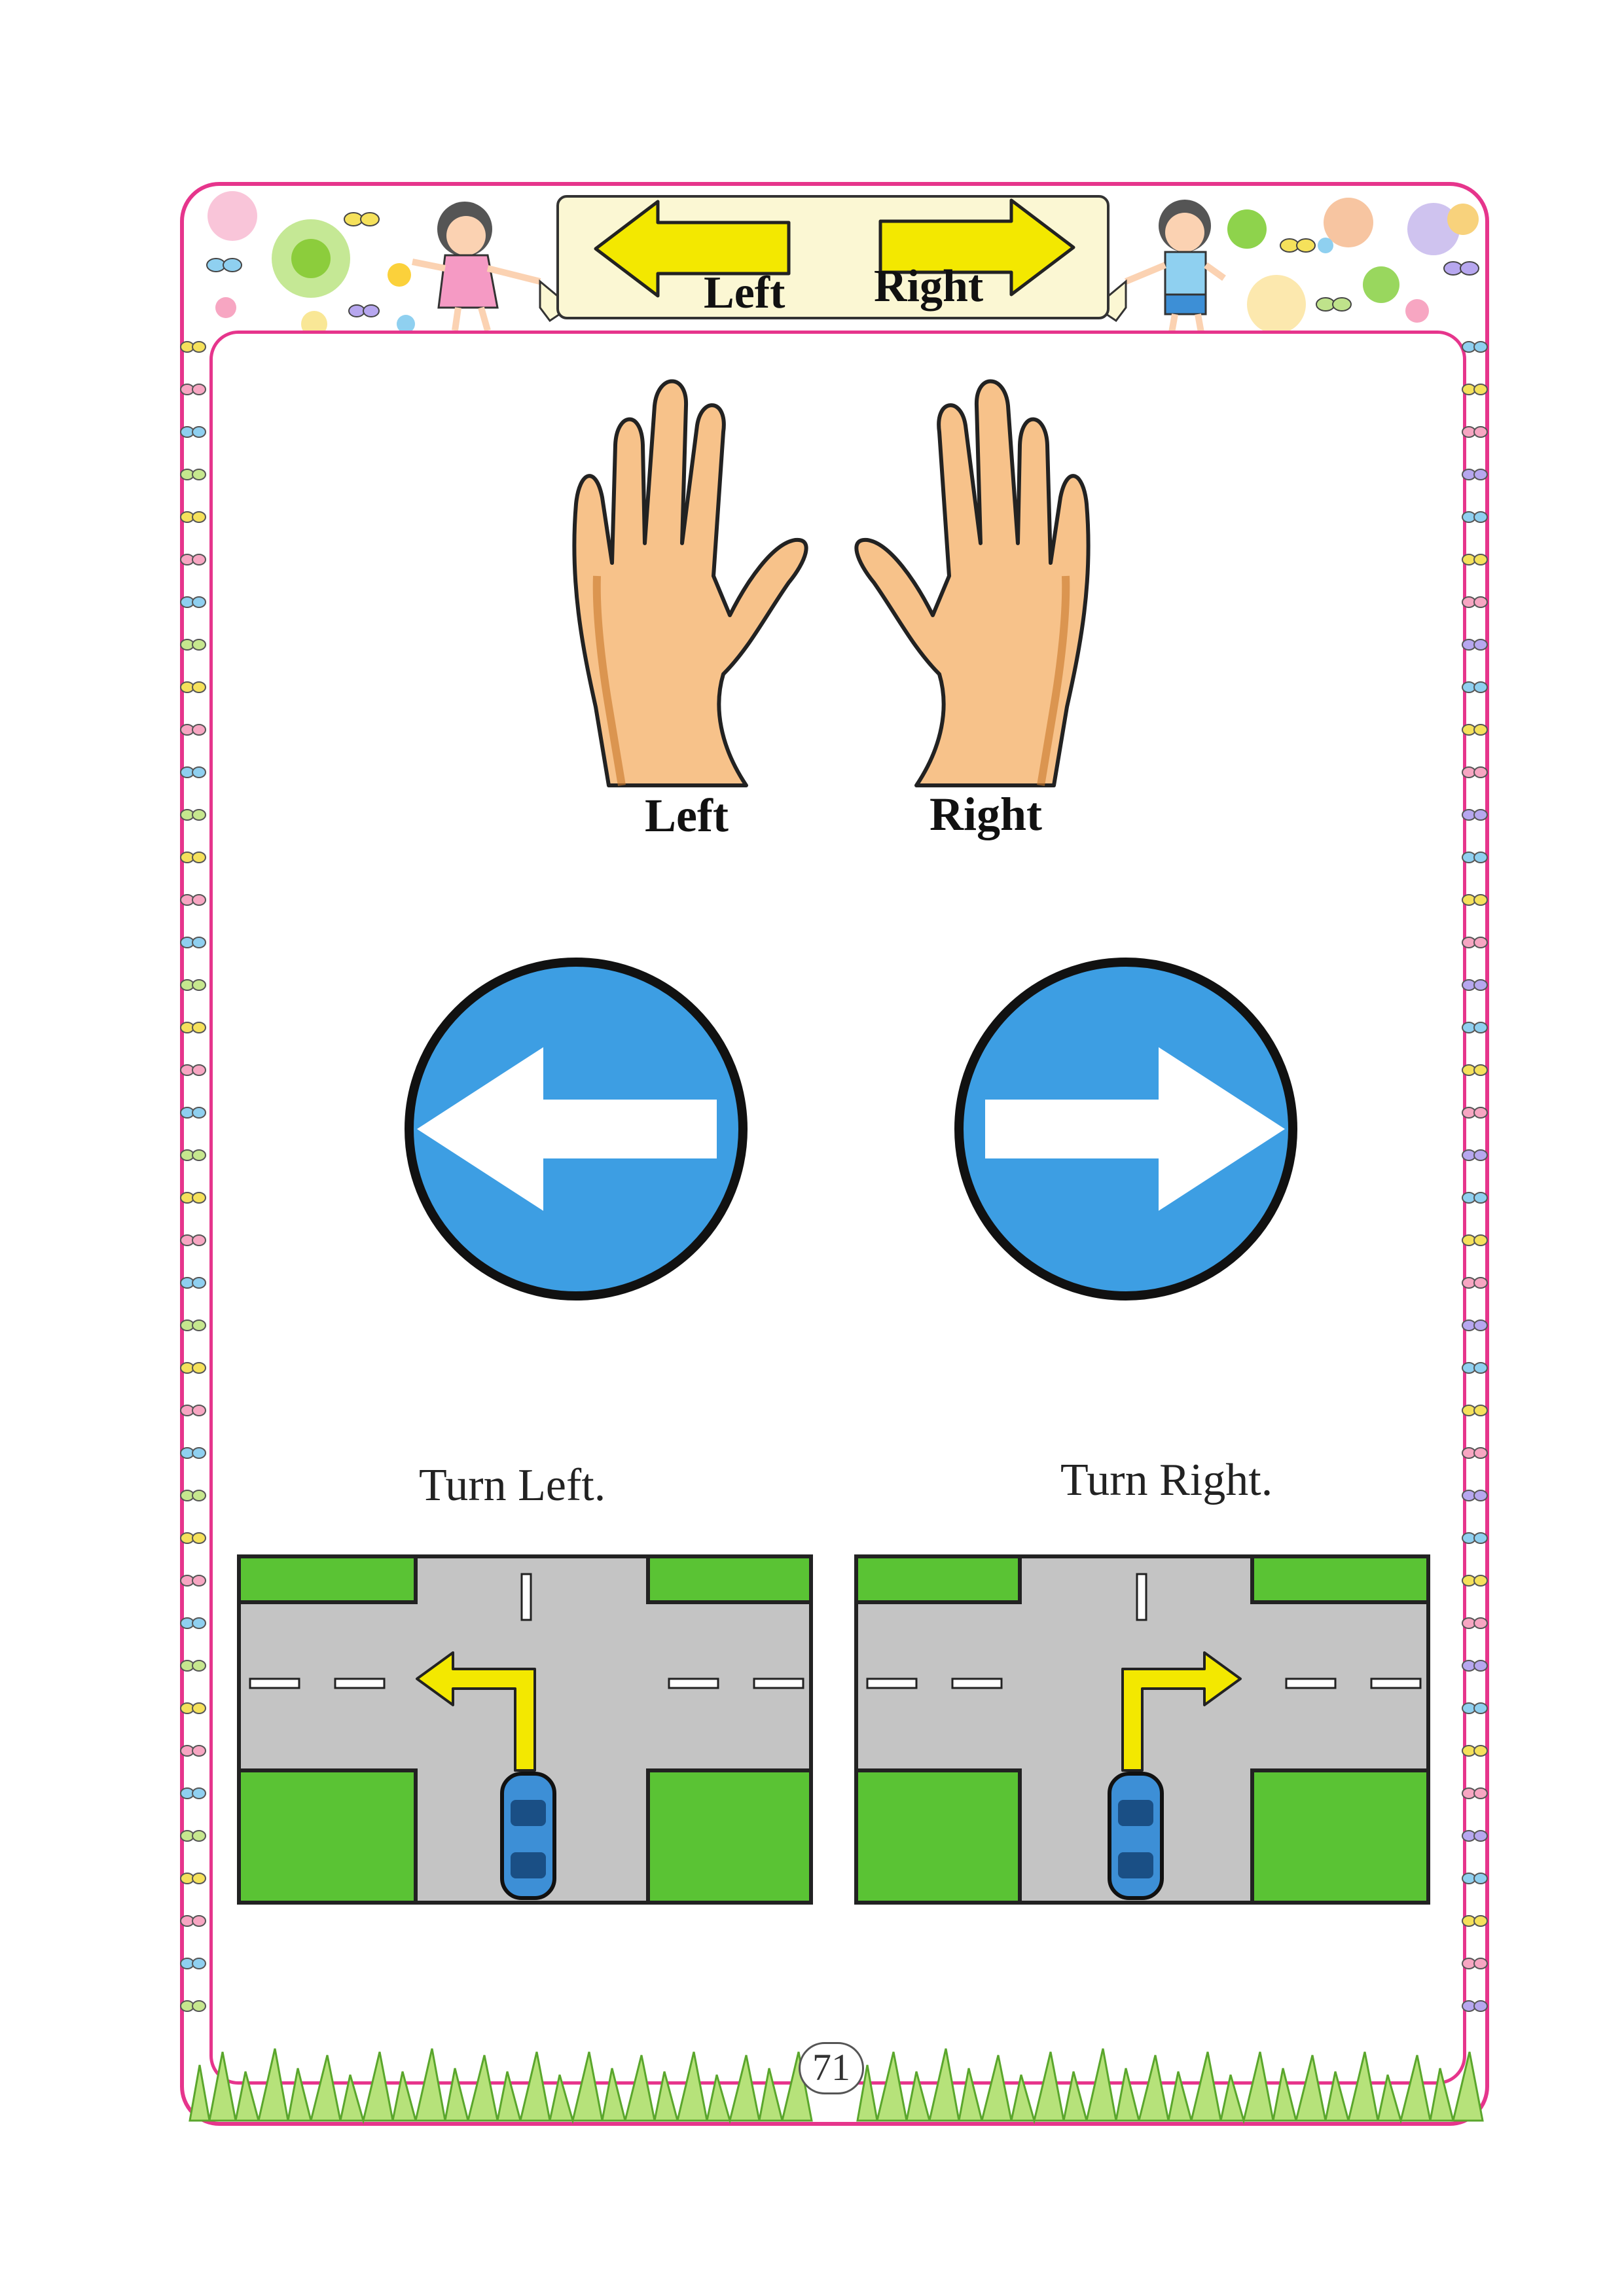 The height and width of the screenshot is (2296, 1624). I want to click on page-number: 71, so click(831, 2067).